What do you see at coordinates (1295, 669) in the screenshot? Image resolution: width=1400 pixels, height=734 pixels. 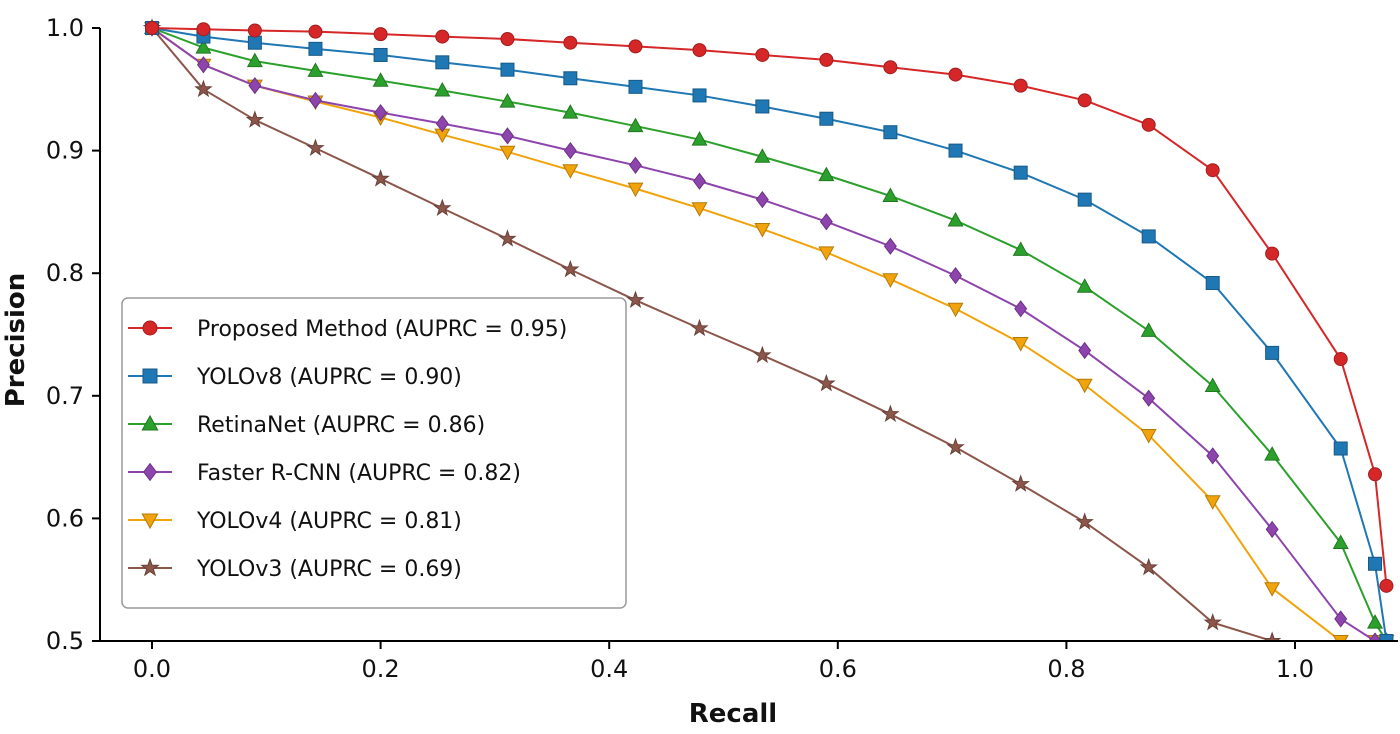 I see `x-tick-label: 1.0` at bounding box center [1295, 669].